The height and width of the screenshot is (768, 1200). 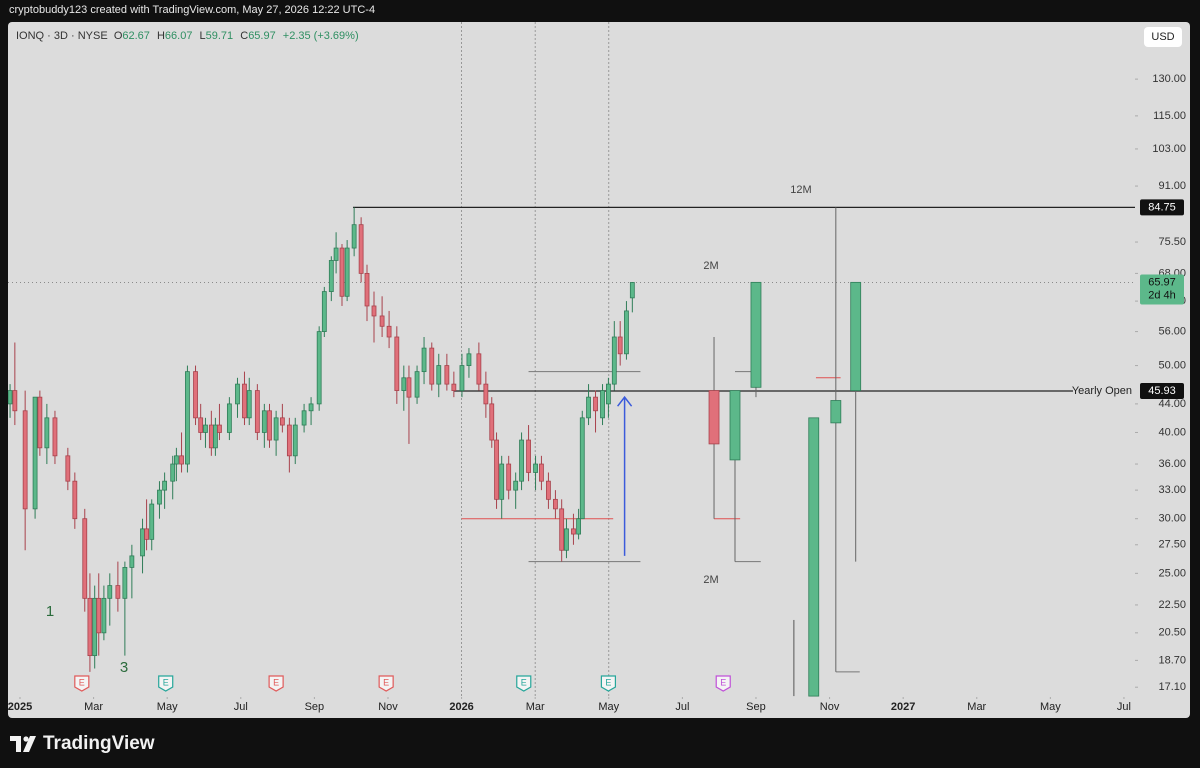 I want to click on change: +2.35 (+3.69%), so click(x=320, y=36).